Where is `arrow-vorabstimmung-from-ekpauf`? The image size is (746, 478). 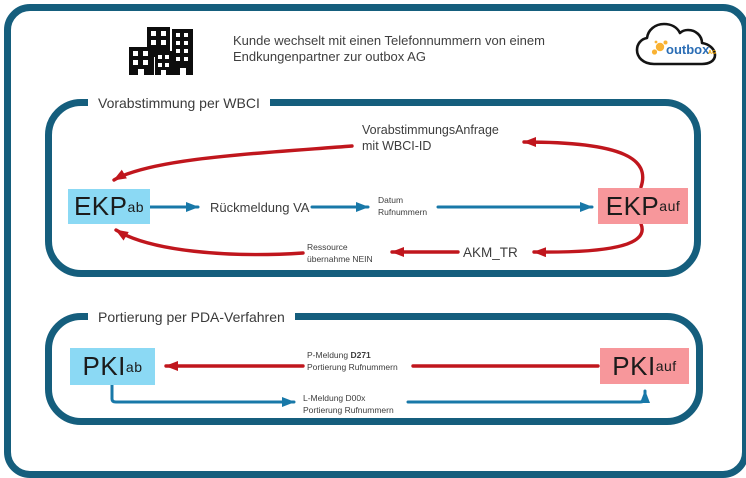
arrow-vorabstimmung-from-ekpauf is located at coordinates (583, 163).